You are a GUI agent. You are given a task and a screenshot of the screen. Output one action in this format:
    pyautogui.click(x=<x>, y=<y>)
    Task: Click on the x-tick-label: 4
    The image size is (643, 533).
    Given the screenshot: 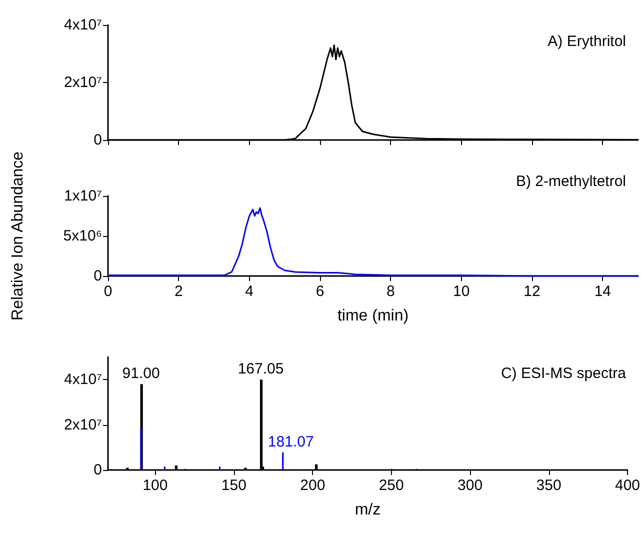 What is the action you would take?
    pyautogui.click(x=249, y=291)
    